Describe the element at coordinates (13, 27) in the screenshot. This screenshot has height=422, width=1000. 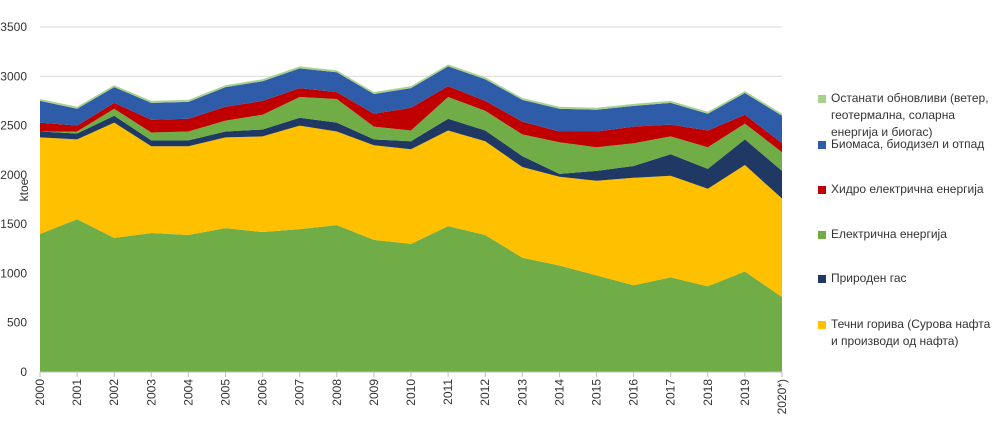
I see `y-tick-label: 3500` at that location.